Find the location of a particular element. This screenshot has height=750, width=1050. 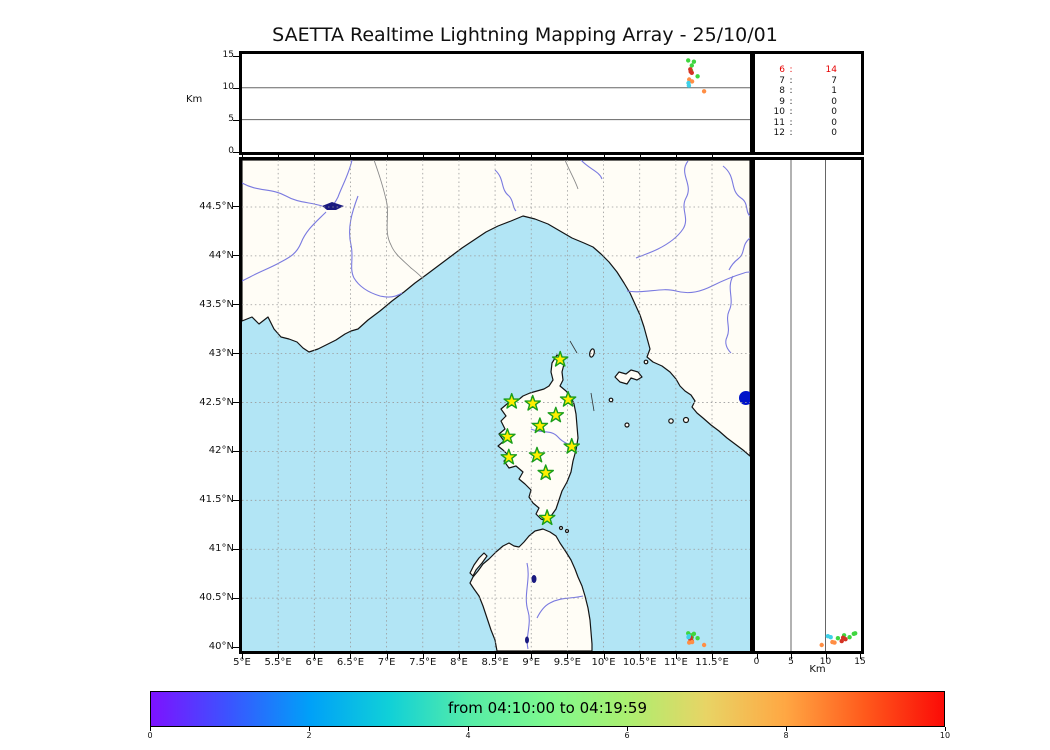

altitude-axis-label-top: Km is located at coordinates (194, 99).